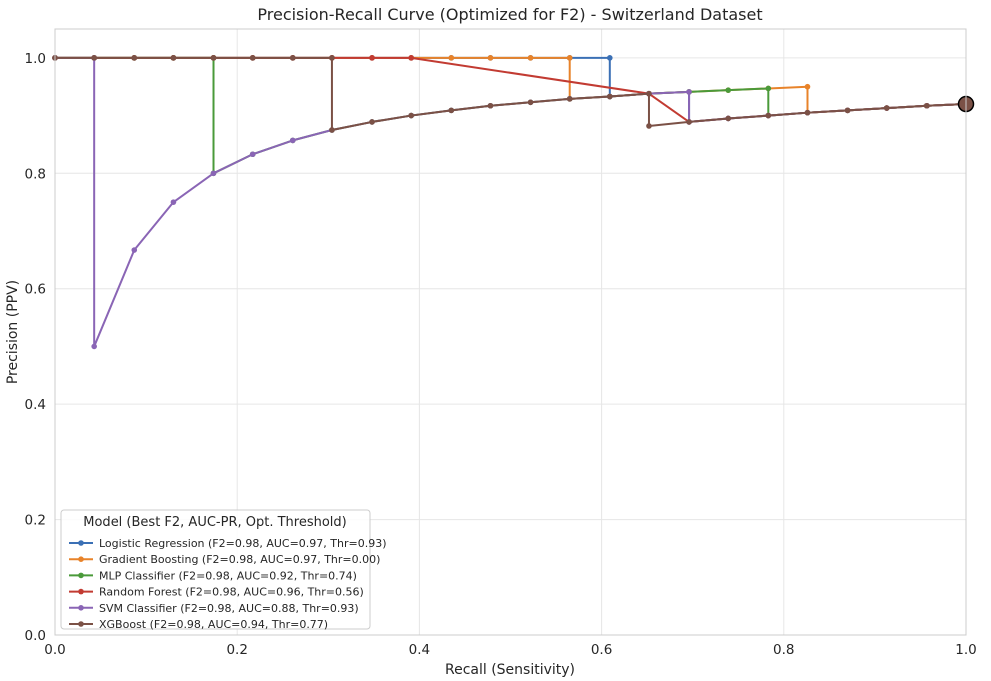  What do you see at coordinates (35, 521) in the screenshot?
I see `y-tick-label: 0.2` at bounding box center [35, 521].